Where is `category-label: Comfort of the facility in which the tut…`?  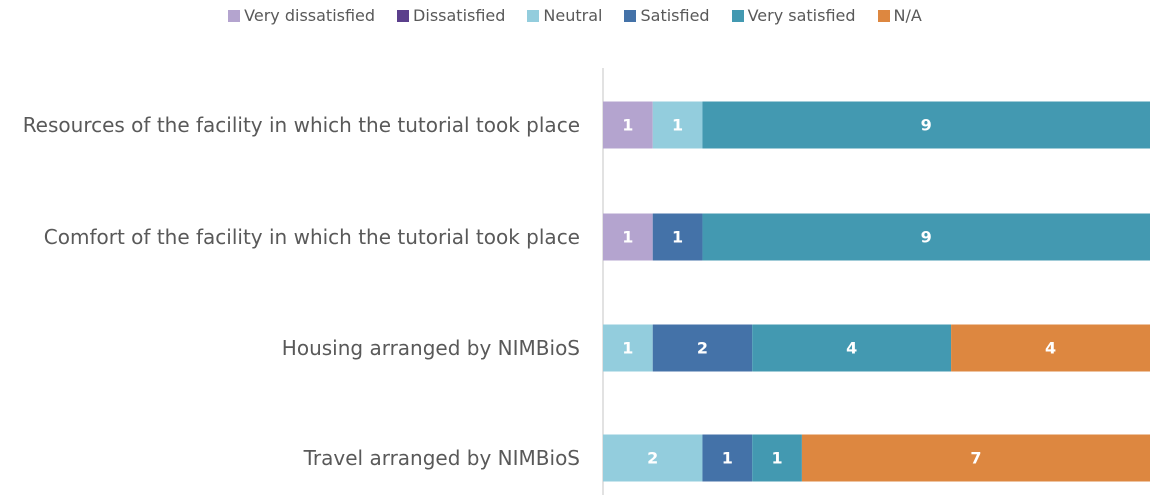 category-label: Comfort of the facility in which the tut… is located at coordinates (290, 237).